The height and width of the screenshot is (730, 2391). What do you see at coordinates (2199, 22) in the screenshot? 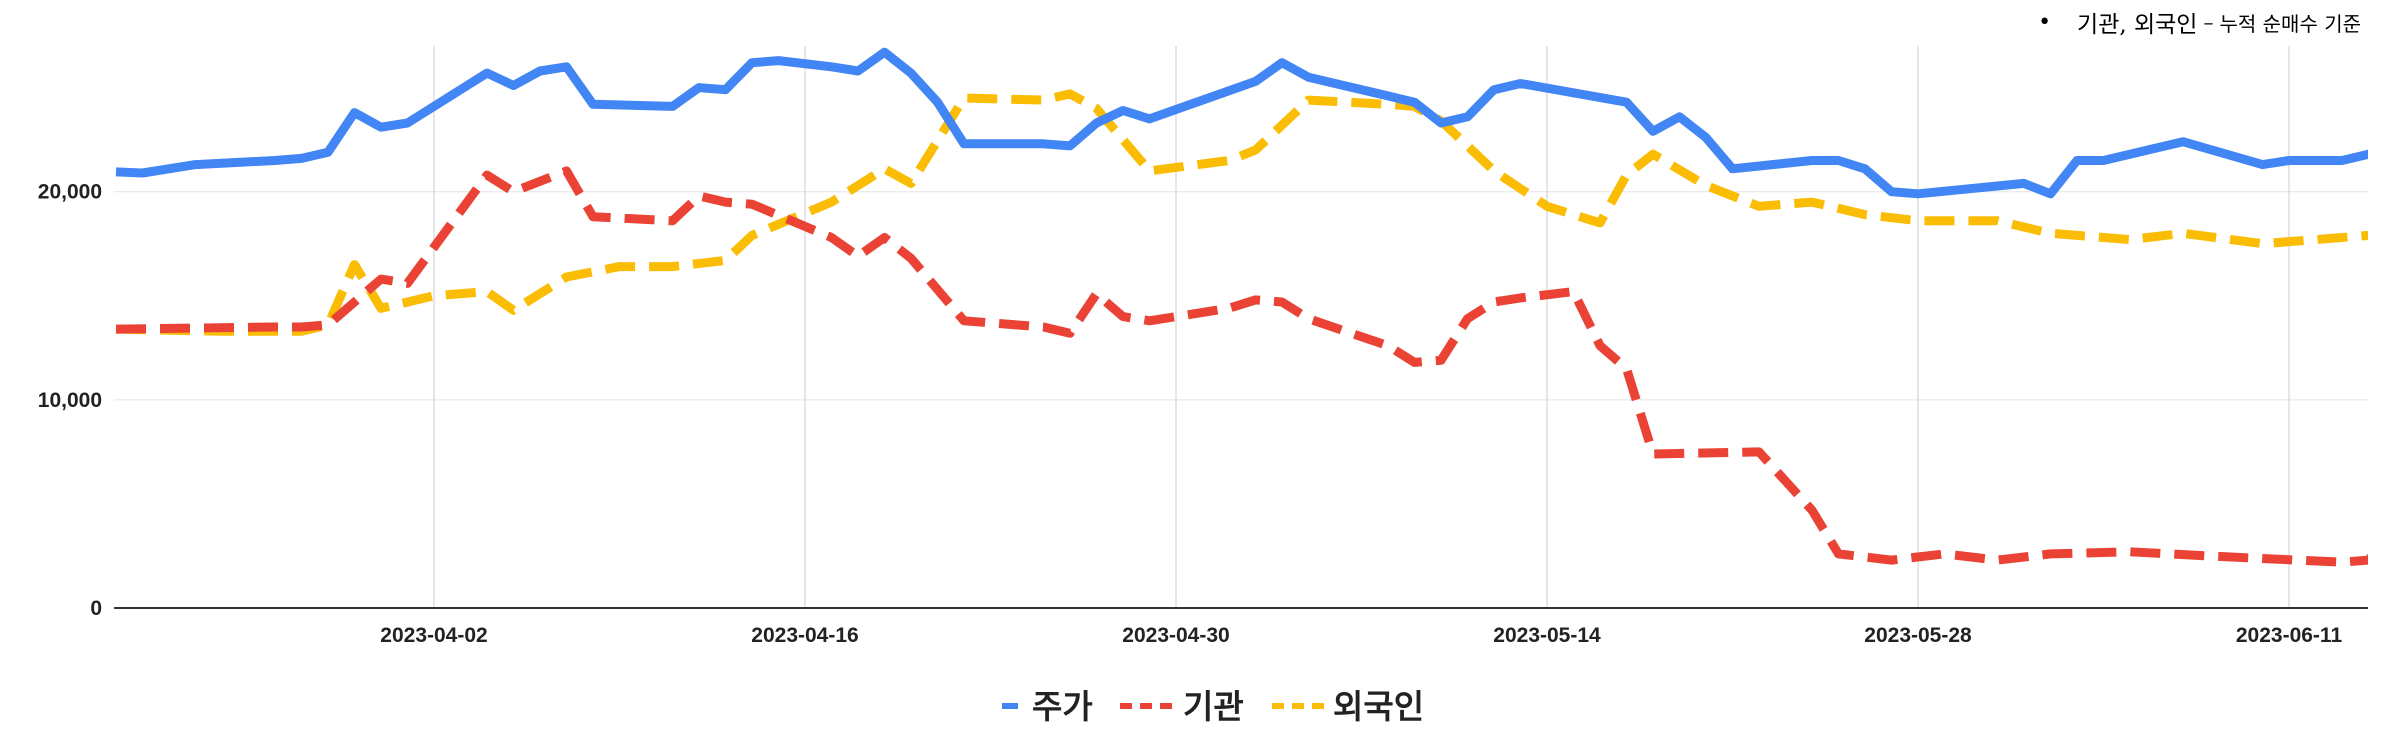
I see `chart-note: • 기관, 외국인 – 누적 순매수 기준` at bounding box center [2199, 22].